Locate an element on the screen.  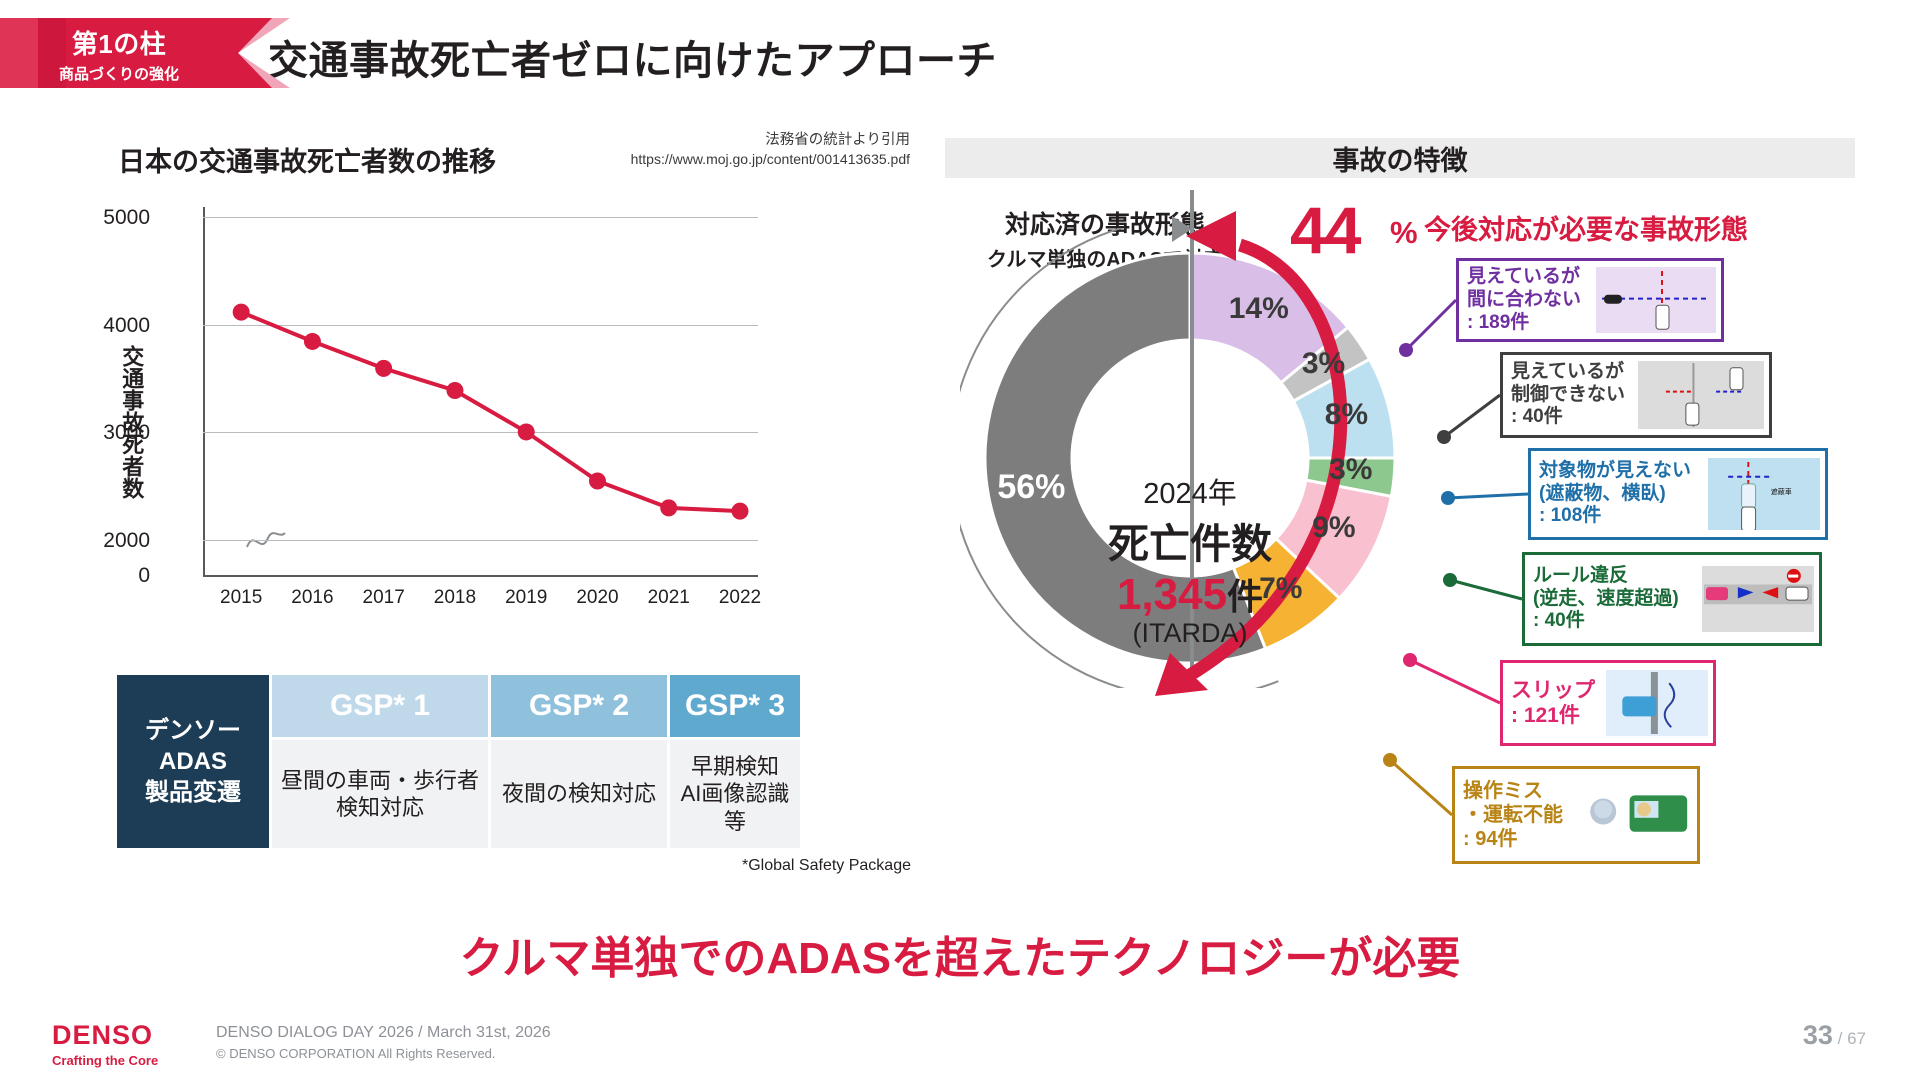
y-axis-tick: 3000 is located at coordinates (126, 433).